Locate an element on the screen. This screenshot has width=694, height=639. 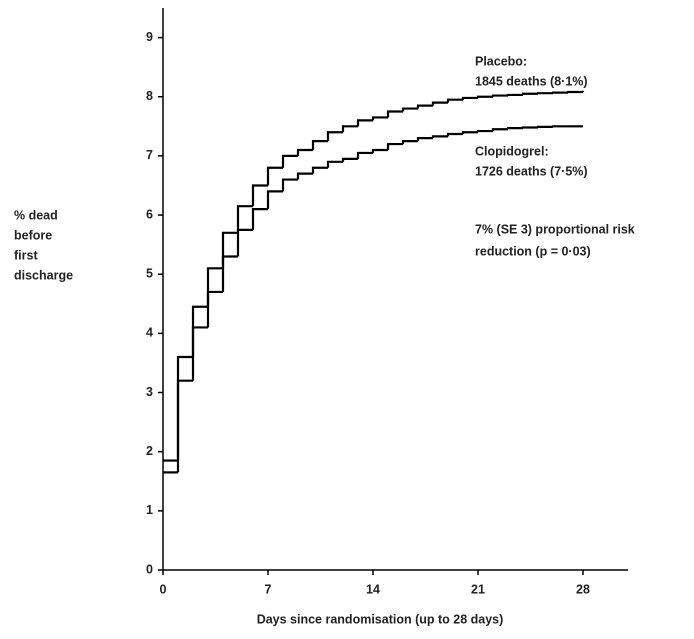
y-tick-label: 4 is located at coordinates (149, 333).